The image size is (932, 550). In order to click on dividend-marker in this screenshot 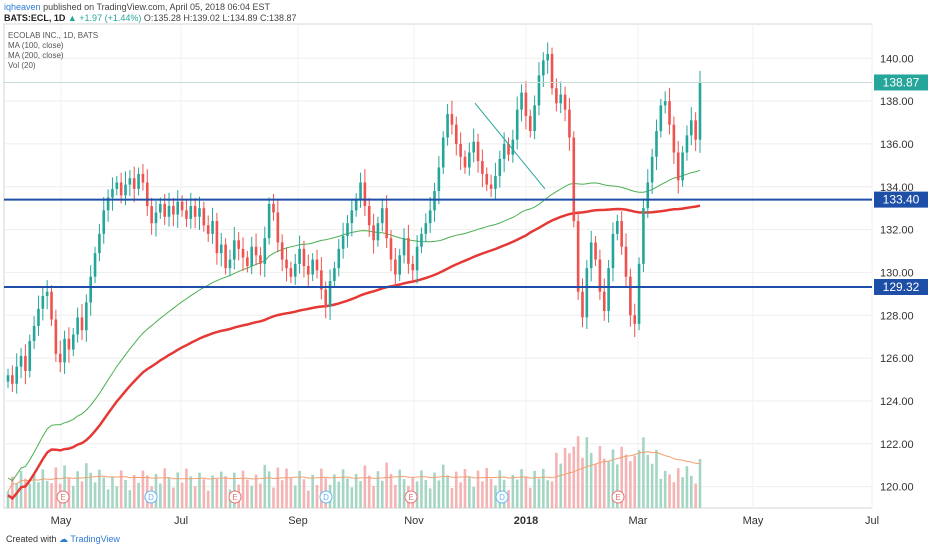, I will do `click(502, 497)`.